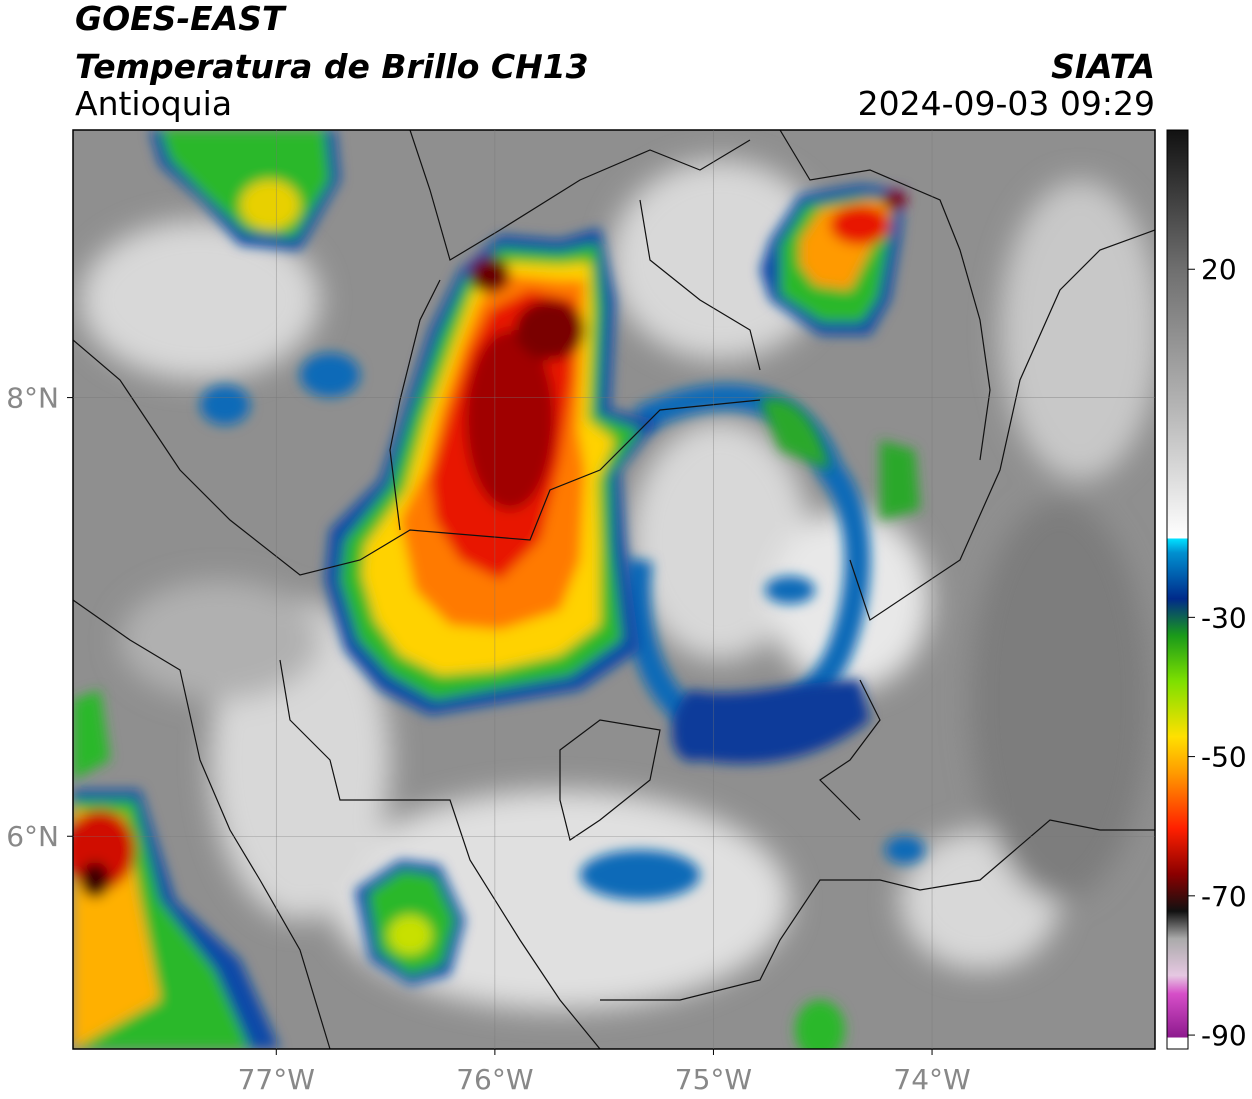 Image resolution: width=1252 pixels, height=1099 pixels. Describe the element at coordinates (32, 398) in the screenshot. I see `y-tick-label: 8°N` at that location.